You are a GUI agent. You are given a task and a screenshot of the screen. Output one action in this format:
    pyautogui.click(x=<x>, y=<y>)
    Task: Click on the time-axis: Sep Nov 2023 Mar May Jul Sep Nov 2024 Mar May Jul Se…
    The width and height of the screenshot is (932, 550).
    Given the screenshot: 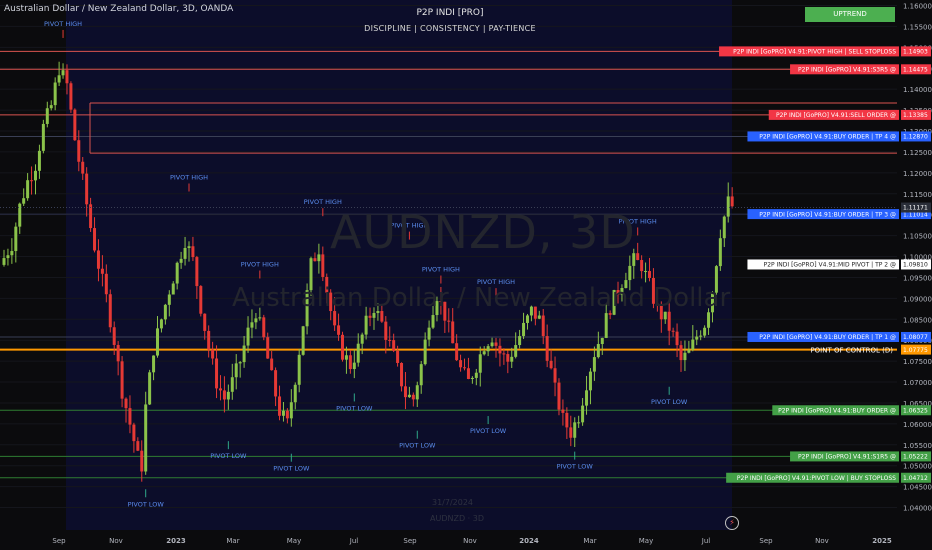 What is the action you would take?
    pyautogui.click(x=466, y=540)
    